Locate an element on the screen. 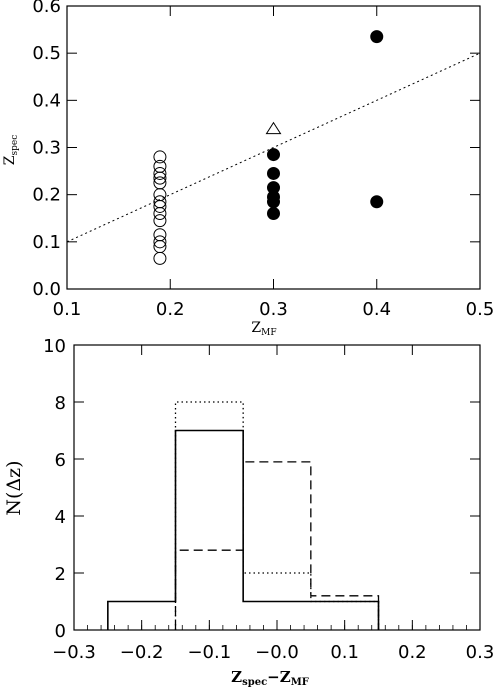 This screenshot has height=692, width=497. histogram-x-title-sub1: spec is located at coordinates (254, 682).